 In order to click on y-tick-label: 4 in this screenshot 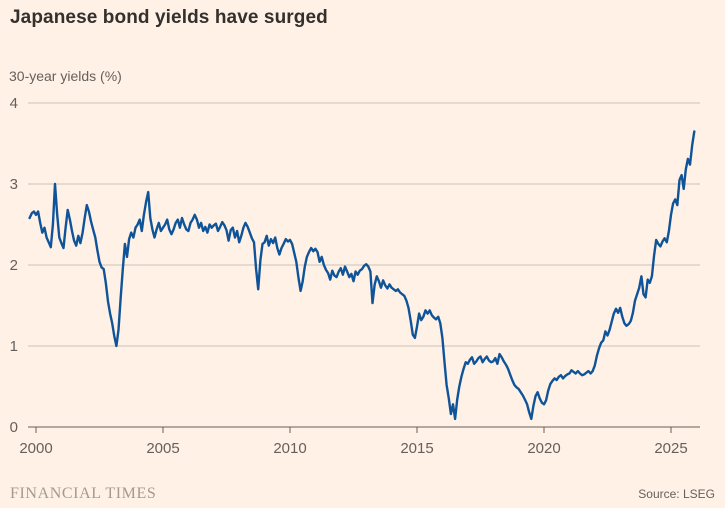, I will do `click(14, 103)`.